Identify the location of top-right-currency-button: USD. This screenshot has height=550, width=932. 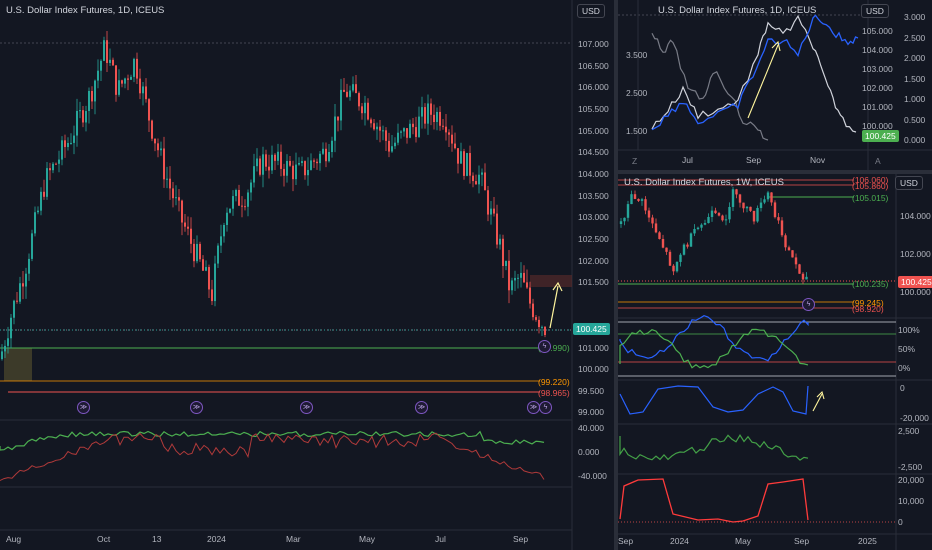
(875, 11).